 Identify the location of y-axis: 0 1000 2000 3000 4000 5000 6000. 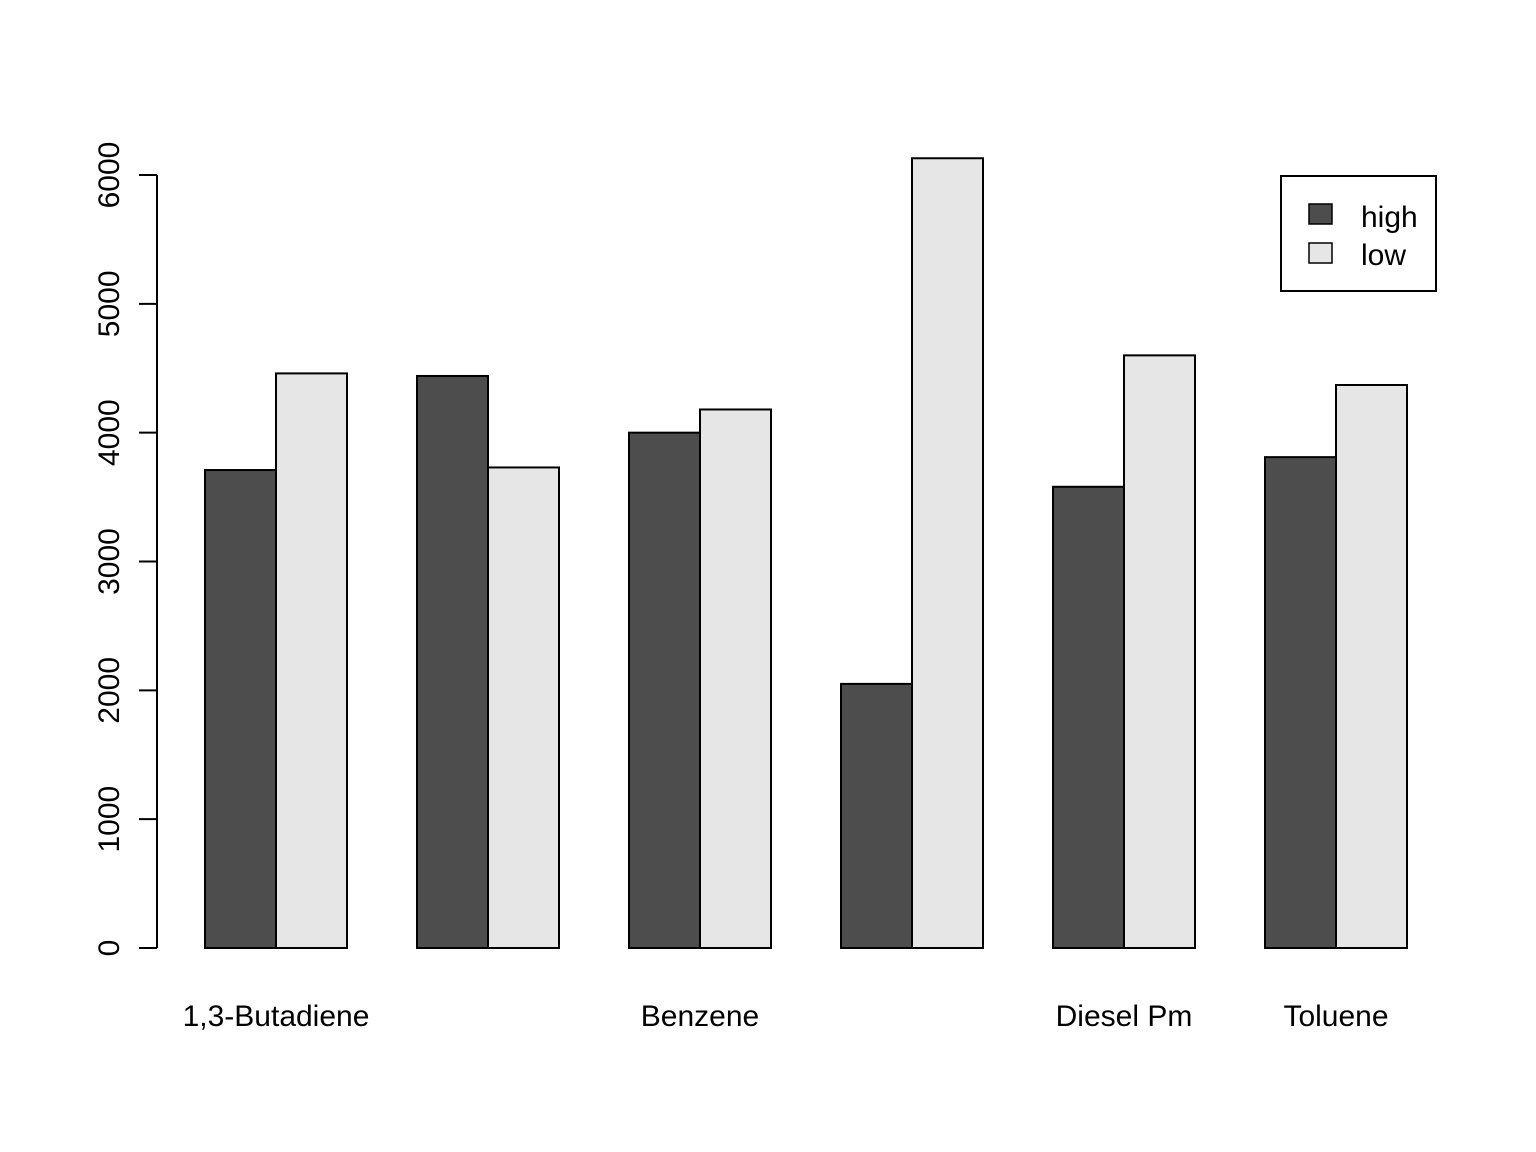
(125, 549).